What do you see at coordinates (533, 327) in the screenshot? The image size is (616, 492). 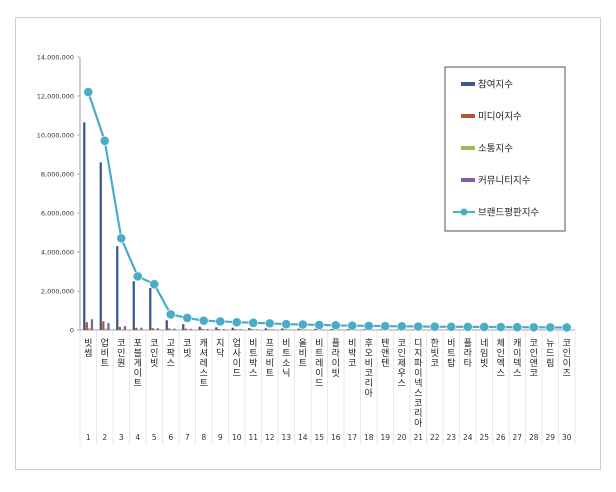 I see `point-브랜드평판지수-코인앤코` at bounding box center [533, 327].